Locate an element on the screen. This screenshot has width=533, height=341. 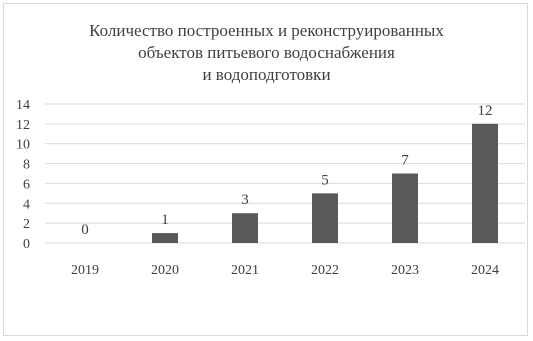
bar-2021 is located at coordinates (245, 228).